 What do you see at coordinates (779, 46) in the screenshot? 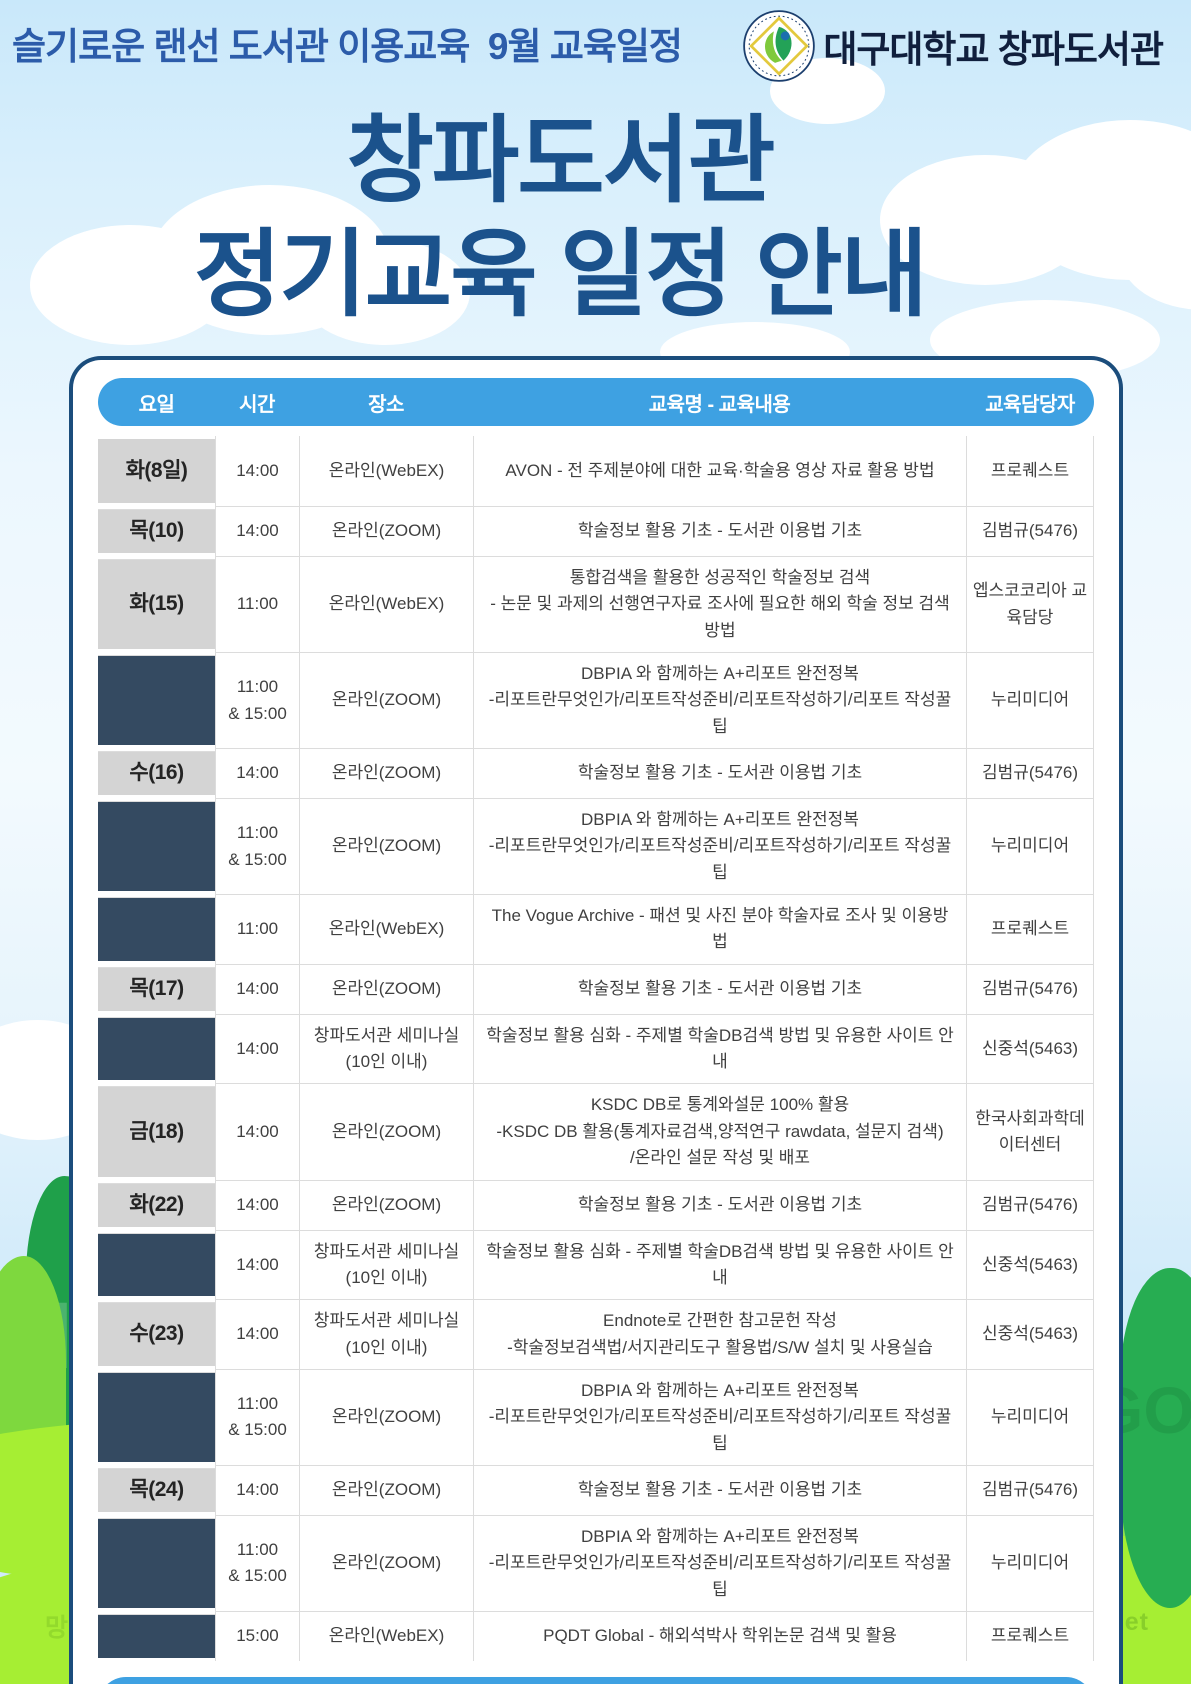
I see `university-emblem-icon` at bounding box center [779, 46].